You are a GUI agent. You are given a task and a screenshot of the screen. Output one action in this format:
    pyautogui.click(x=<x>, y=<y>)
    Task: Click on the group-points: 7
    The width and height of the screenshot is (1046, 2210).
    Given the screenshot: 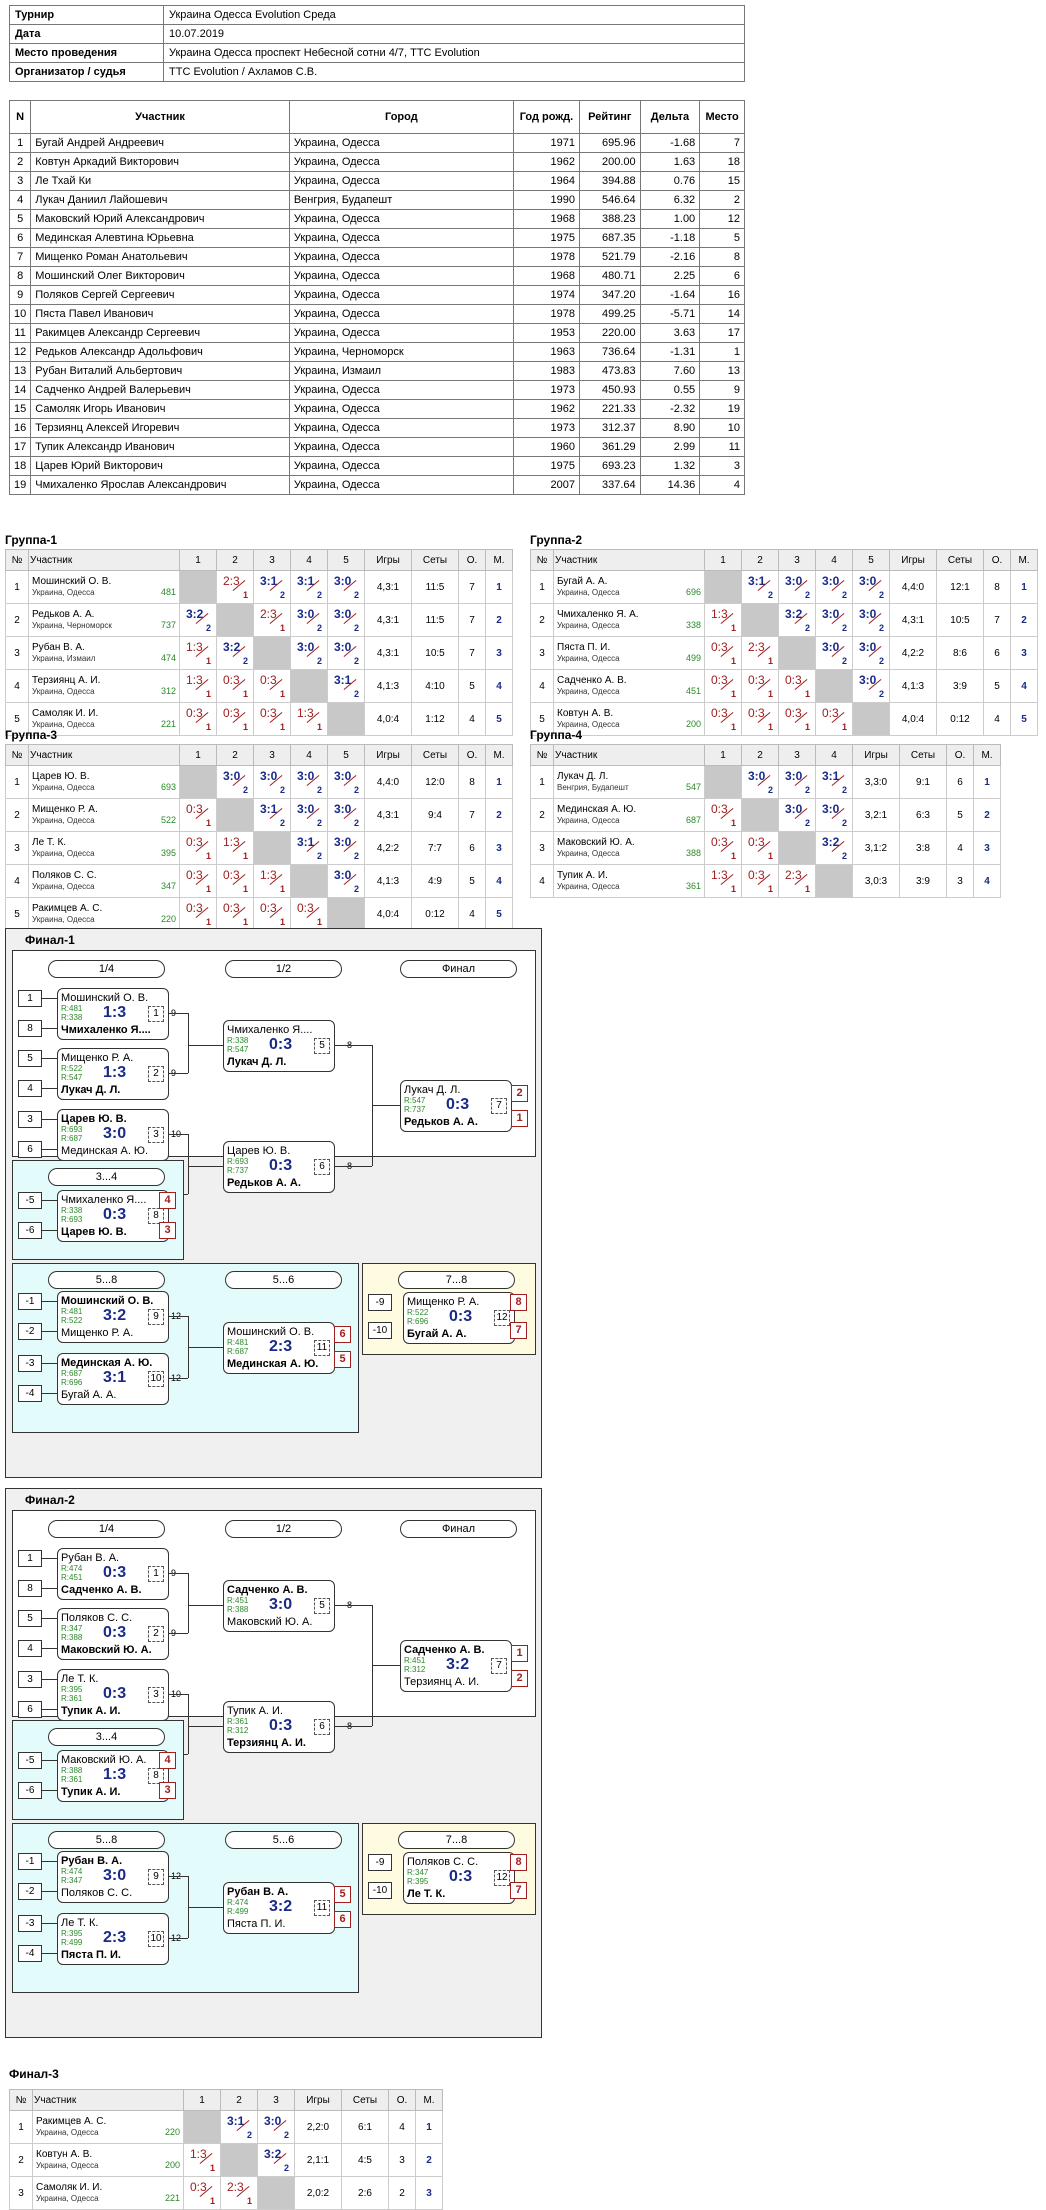 What is the action you would take?
    pyautogui.click(x=472, y=587)
    